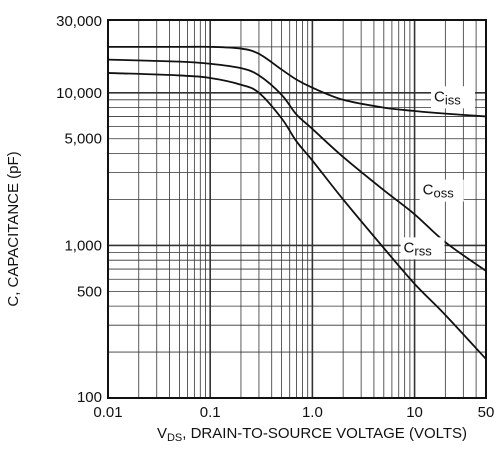 This screenshot has width=501, height=450. Describe the element at coordinates (453, 100) in the screenshot. I see `series-label-sub: iss` at that location.